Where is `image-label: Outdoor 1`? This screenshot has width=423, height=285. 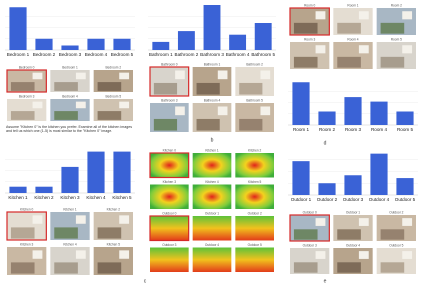 image-label: Outdoor 1 is located at coordinates (353, 212).